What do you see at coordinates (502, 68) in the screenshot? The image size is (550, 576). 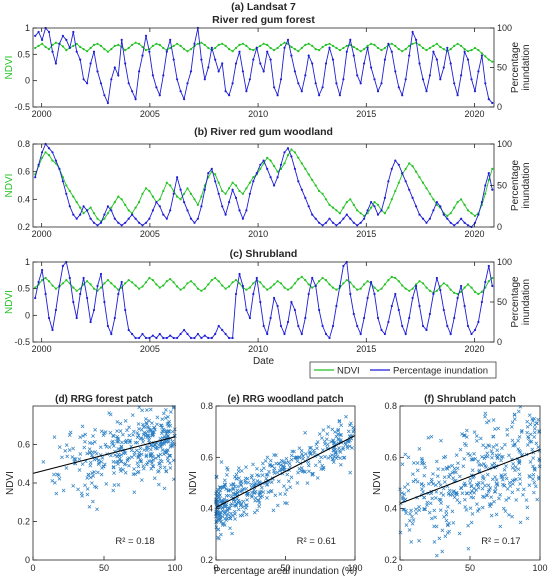 I see `y2-tick-label: 50` at bounding box center [502, 68].